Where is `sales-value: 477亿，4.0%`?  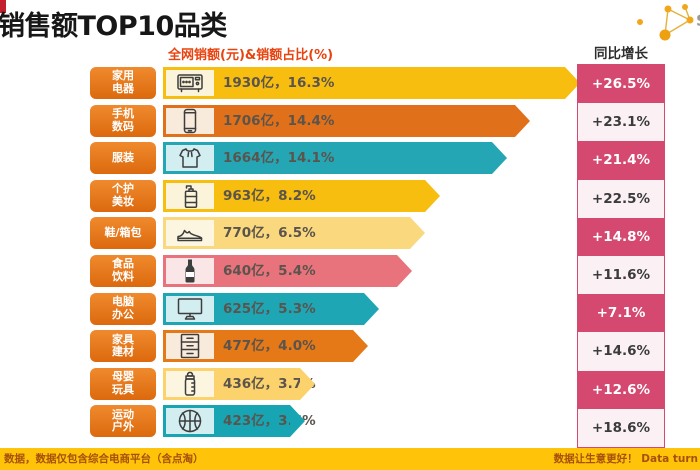
sales-value: 477亿，4.0% is located at coordinates (269, 346).